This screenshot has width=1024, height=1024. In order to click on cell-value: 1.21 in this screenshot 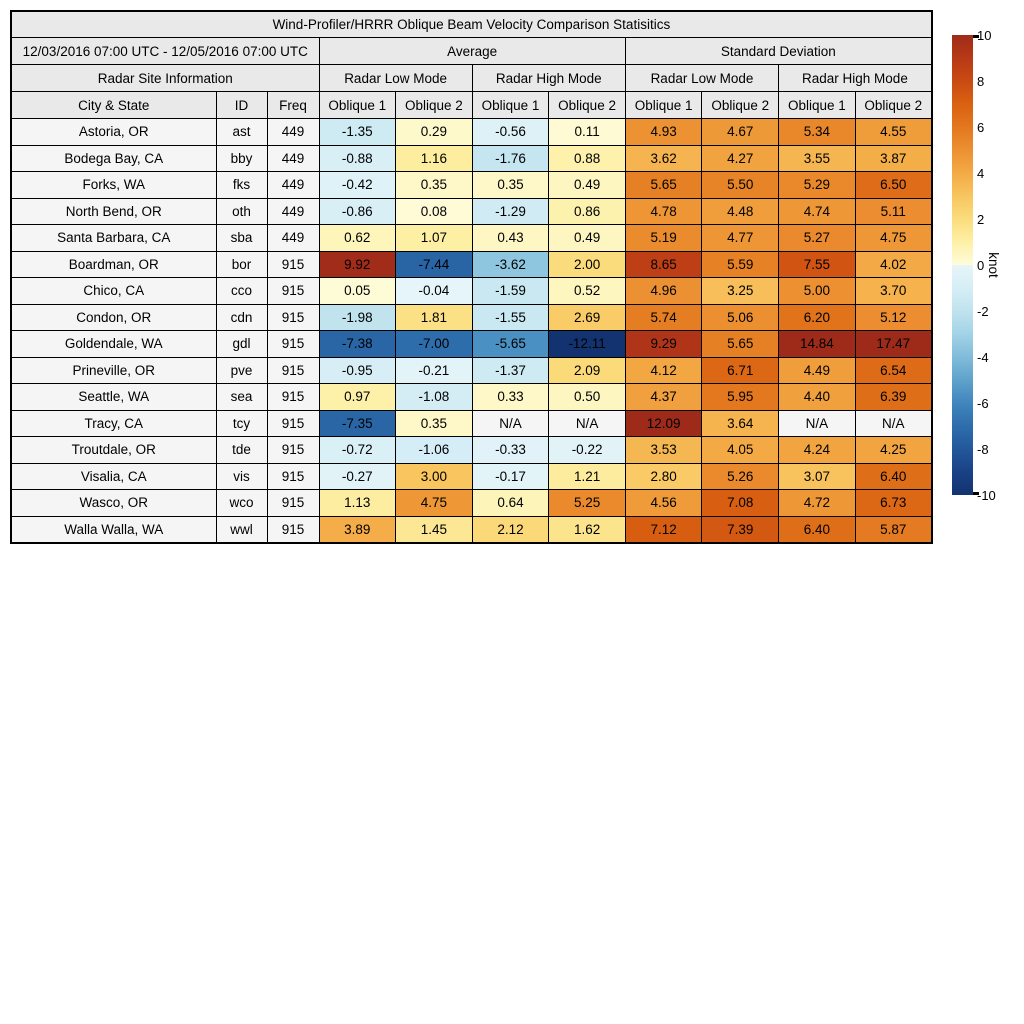, I will do `click(587, 476)`.